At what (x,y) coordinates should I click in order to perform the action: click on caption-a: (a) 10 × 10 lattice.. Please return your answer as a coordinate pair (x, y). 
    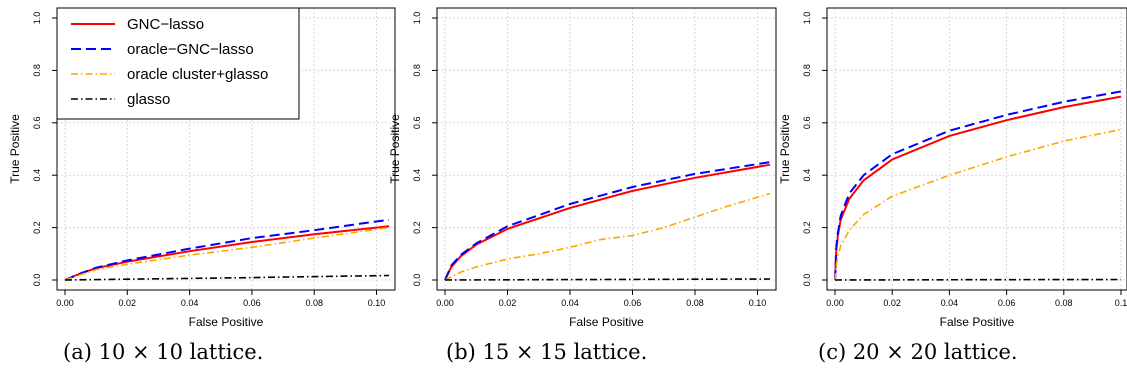
    Looking at the image, I should click on (163, 352).